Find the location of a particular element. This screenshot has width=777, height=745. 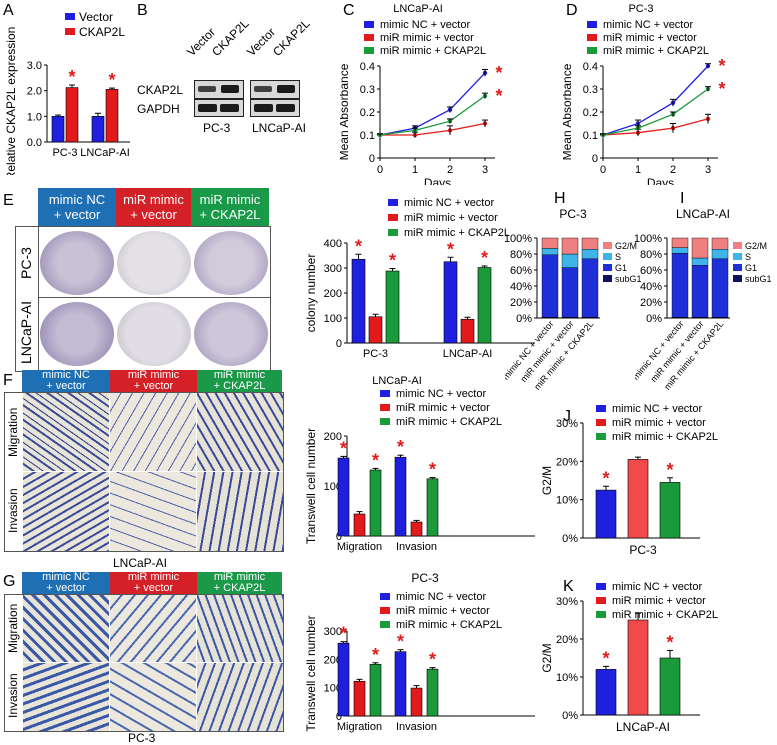

chart-f-ylabel: Transwell cell number is located at coordinates (311, 486).